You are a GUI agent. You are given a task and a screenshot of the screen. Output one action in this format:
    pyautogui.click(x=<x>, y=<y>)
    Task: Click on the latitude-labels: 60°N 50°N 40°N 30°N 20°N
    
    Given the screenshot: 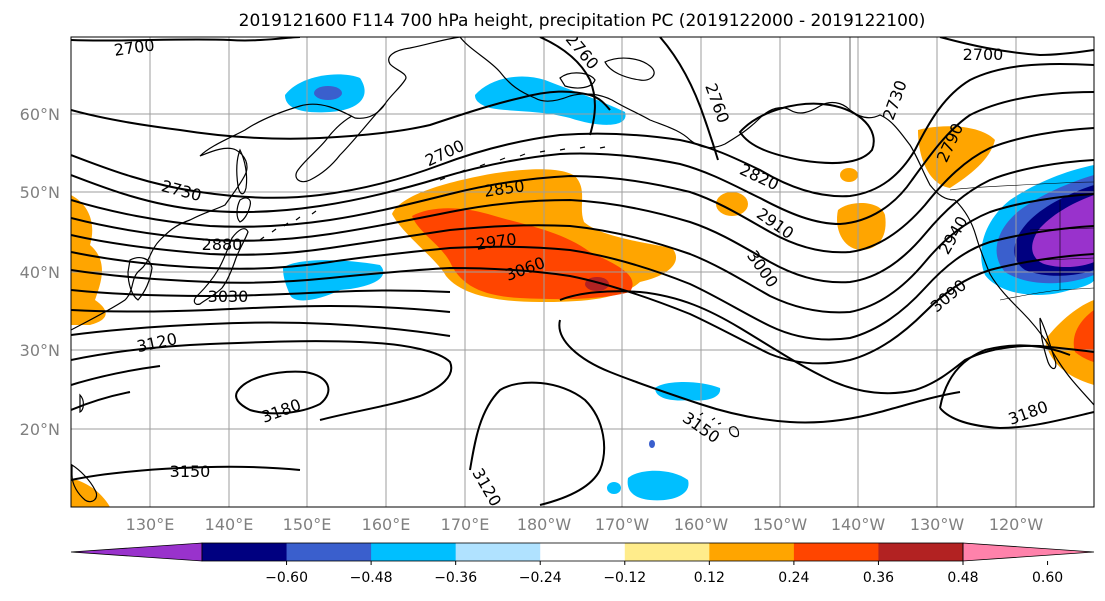 What is the action you would take?
    pyautogui.click(x=40, y=272)
    